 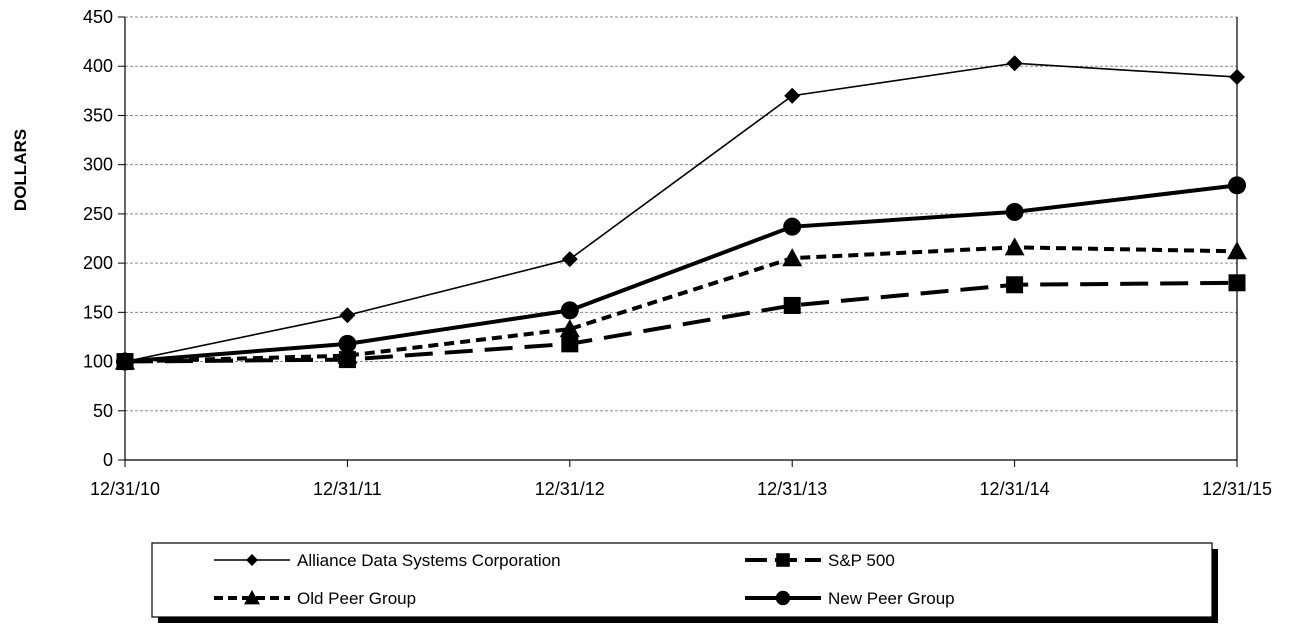 What do you see at coordinates (1015, 489) in the screenshot?
I see `x-tick-label: 12/31/14` at bounding box center [1015, 489].